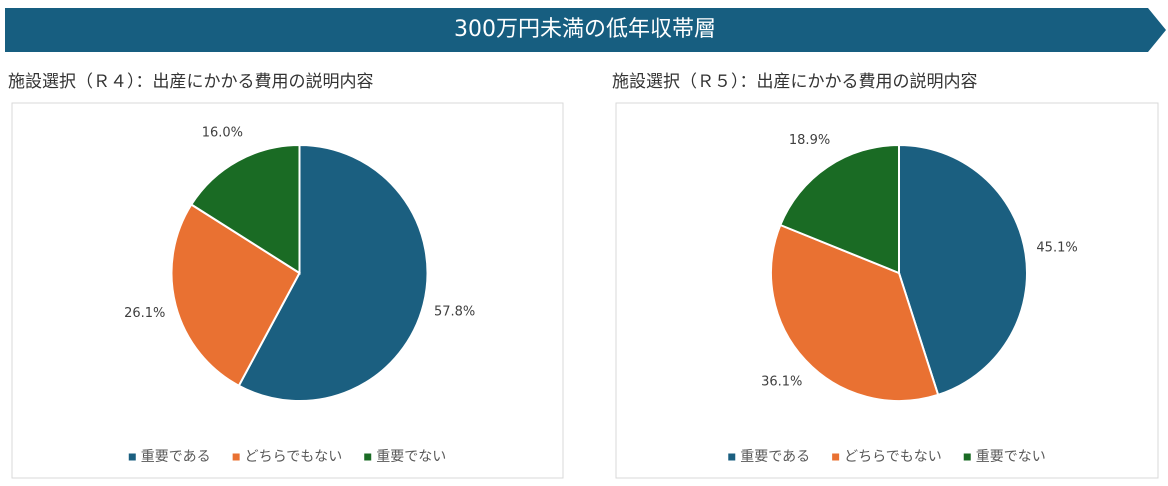 The width and height of the screenshot is (1168, 486). I want to click on data-label: 45.1%, so click(1056, 248).